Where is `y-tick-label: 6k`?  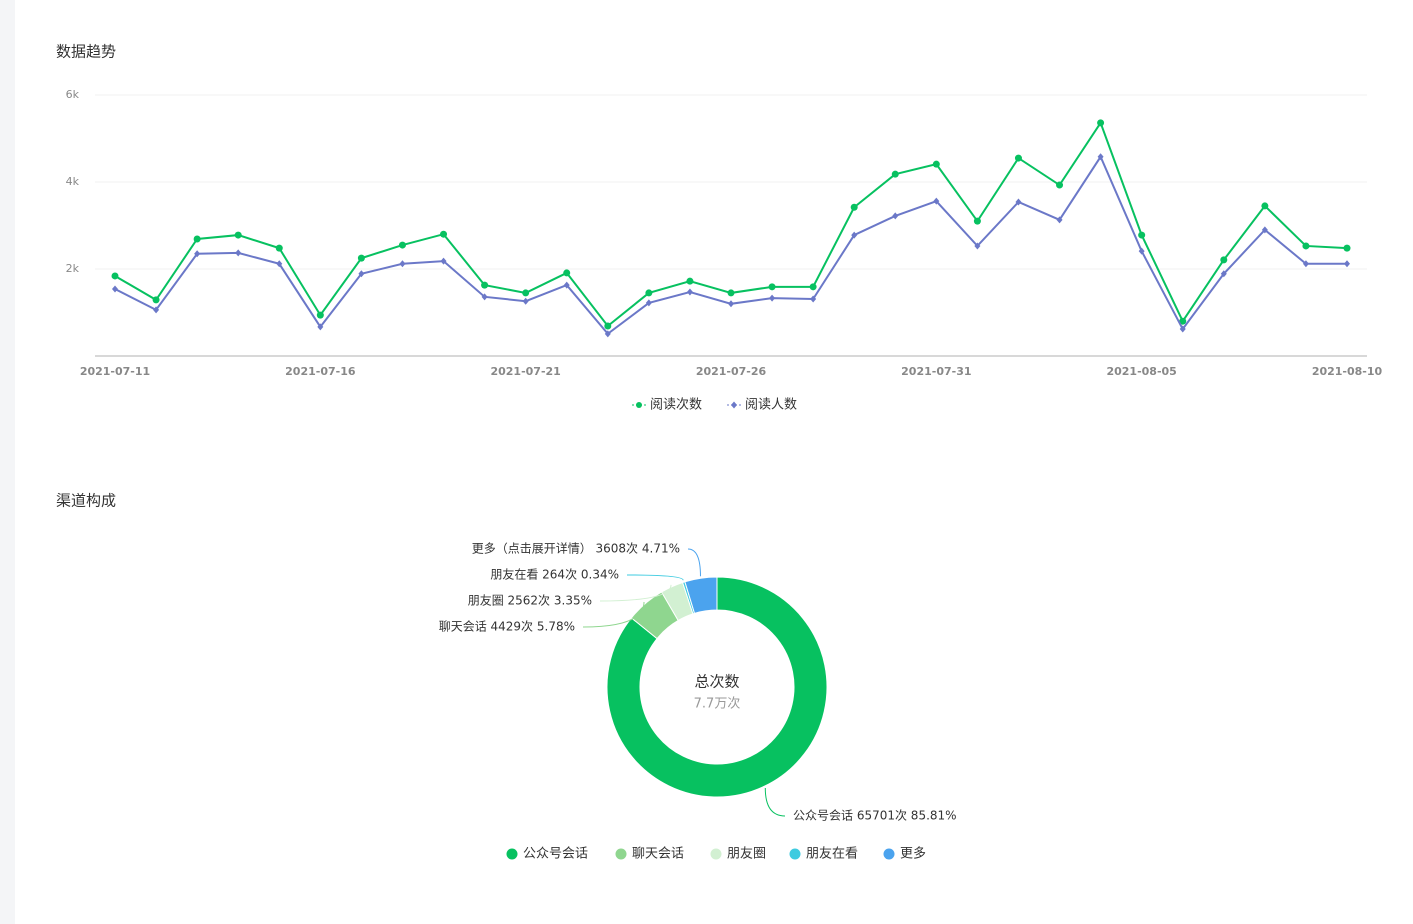
y-tick-label: 6k is located at coordinates (73, 94).